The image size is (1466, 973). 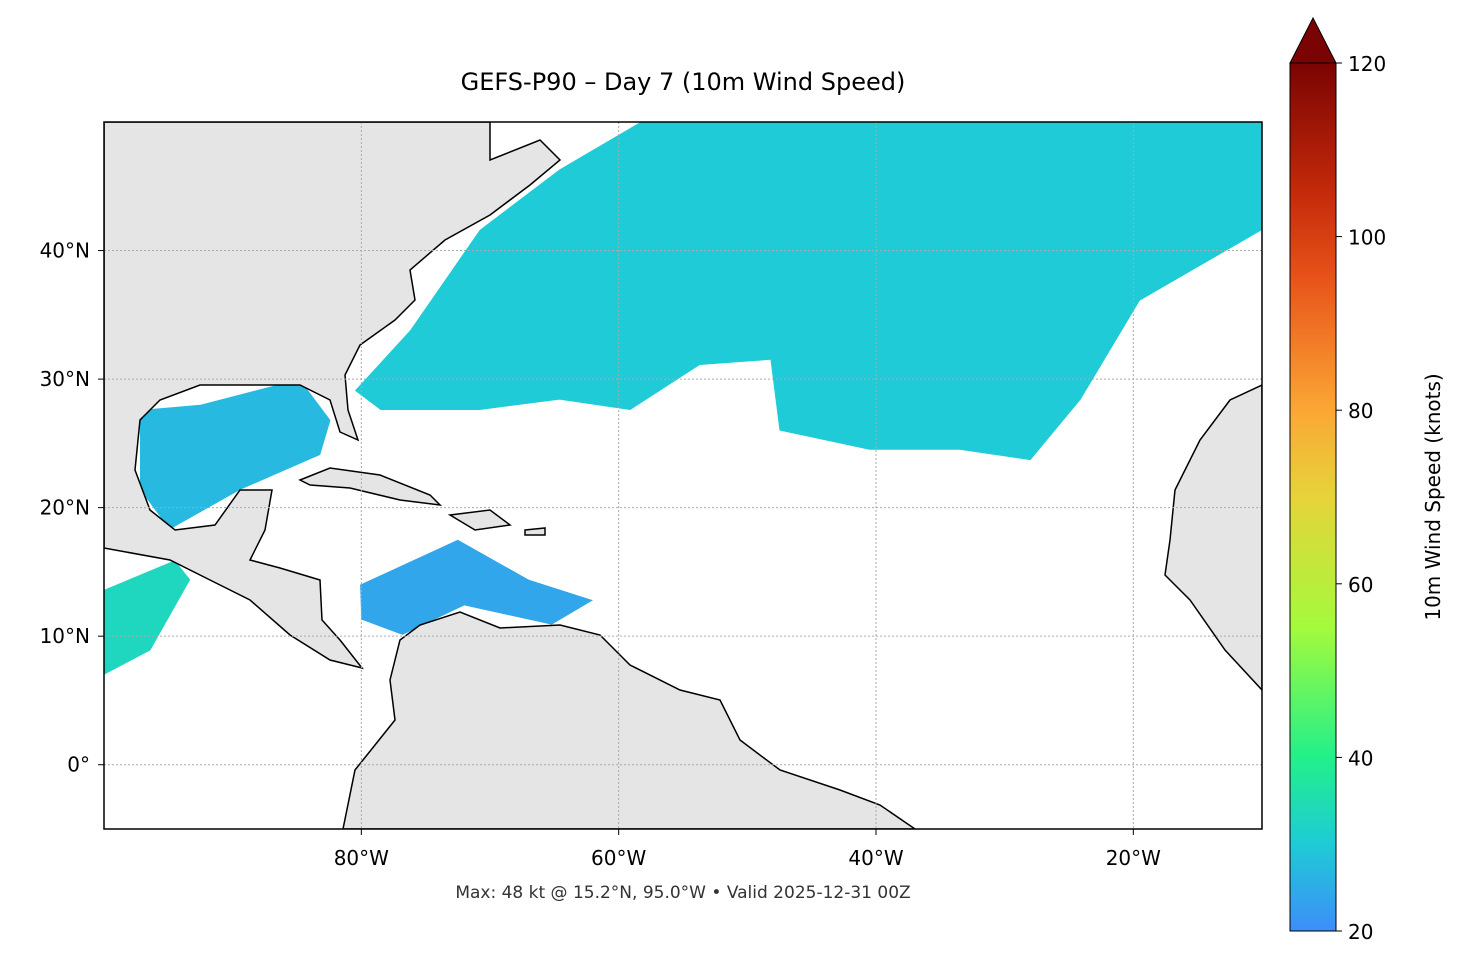 What do you see at coordinates (1360, 758) in the screenshot?
I see `colorbar-tick-label: 40` at bounding box center [1360, 758].